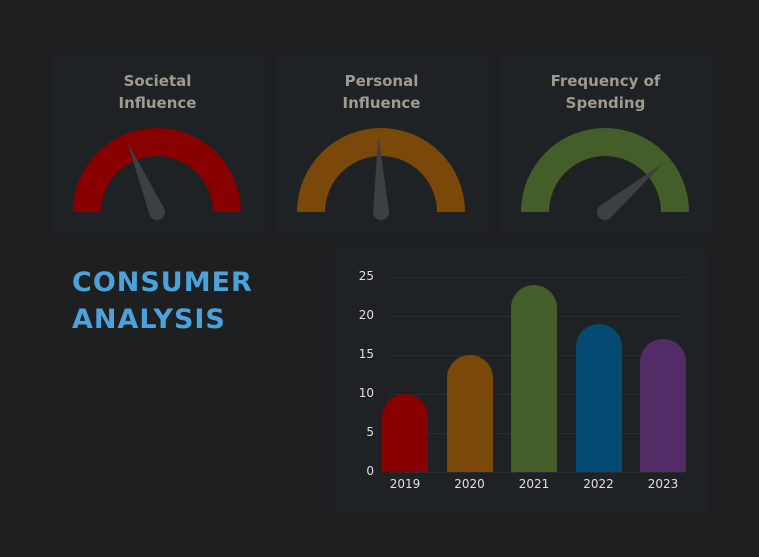 This screenshot has height=557, width=759. Describe the element at coordinates (149, 319) in the screenshot. I see `title-line2: ANALYSIS` at that location.